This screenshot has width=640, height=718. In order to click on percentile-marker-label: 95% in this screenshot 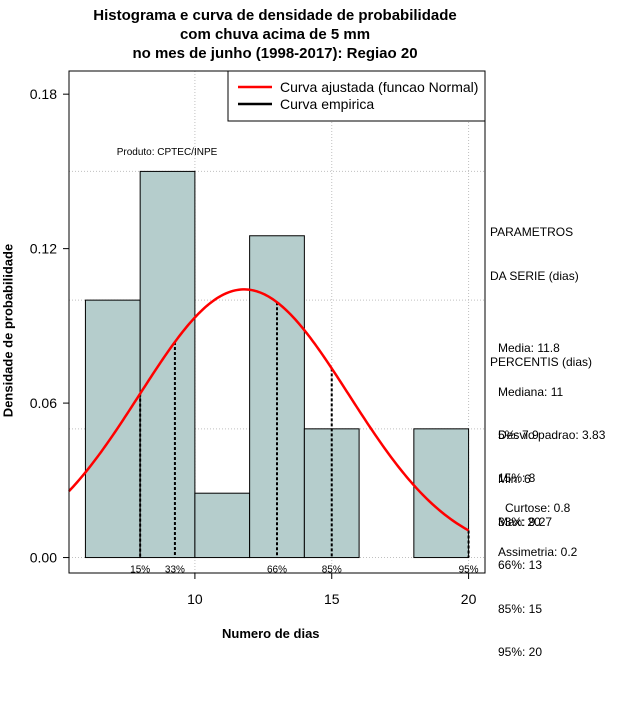, I will do `click(469, 570)`.